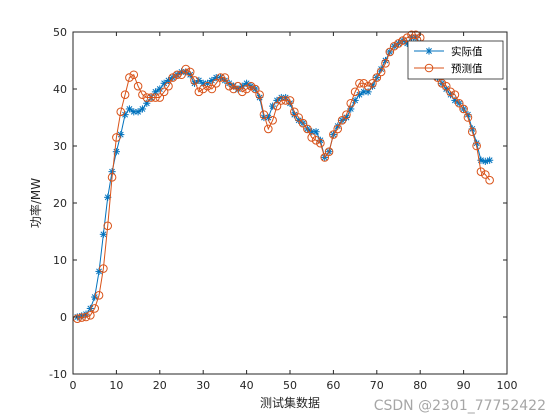 The height and width of the screenshot is (420, 560). I want to click on x-tick-label: 10, so click(116, 385).